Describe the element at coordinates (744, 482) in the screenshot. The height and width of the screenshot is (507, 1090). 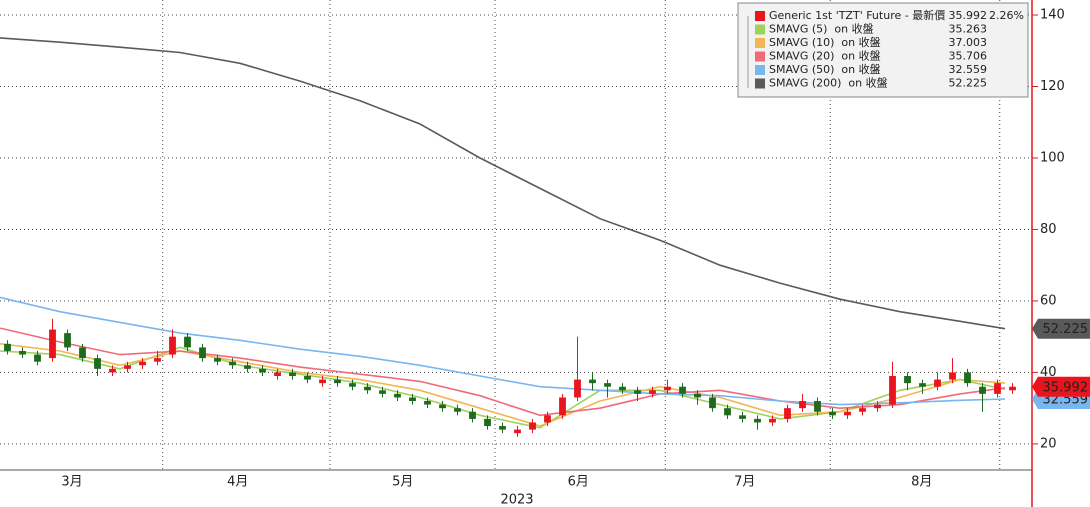
I see `x-tick-label: 7月` at that location.